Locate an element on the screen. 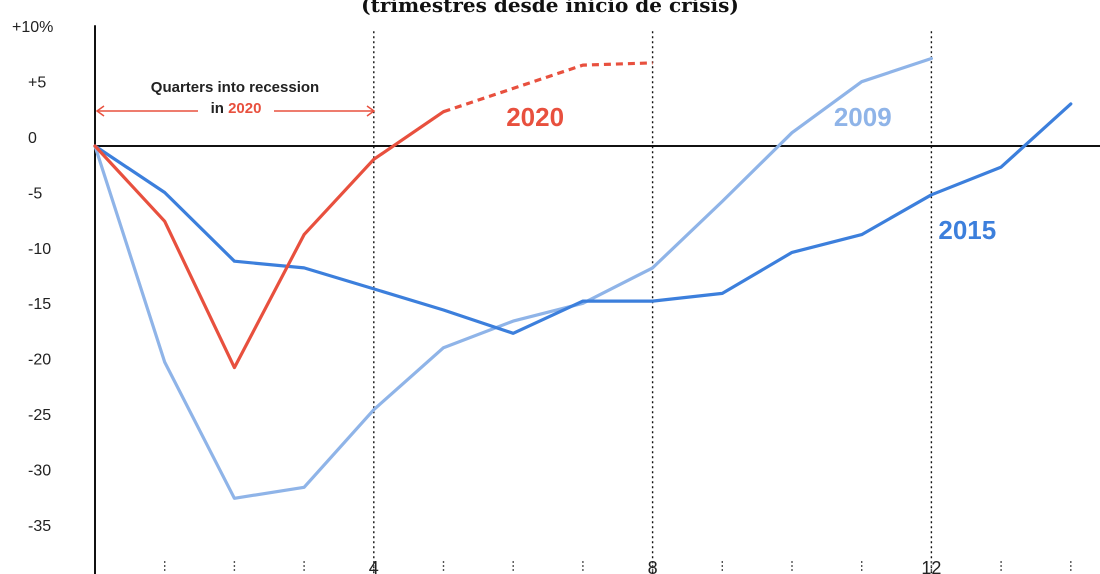  annotation-line1: Quarters into recession is located at coordinates (235, 87).